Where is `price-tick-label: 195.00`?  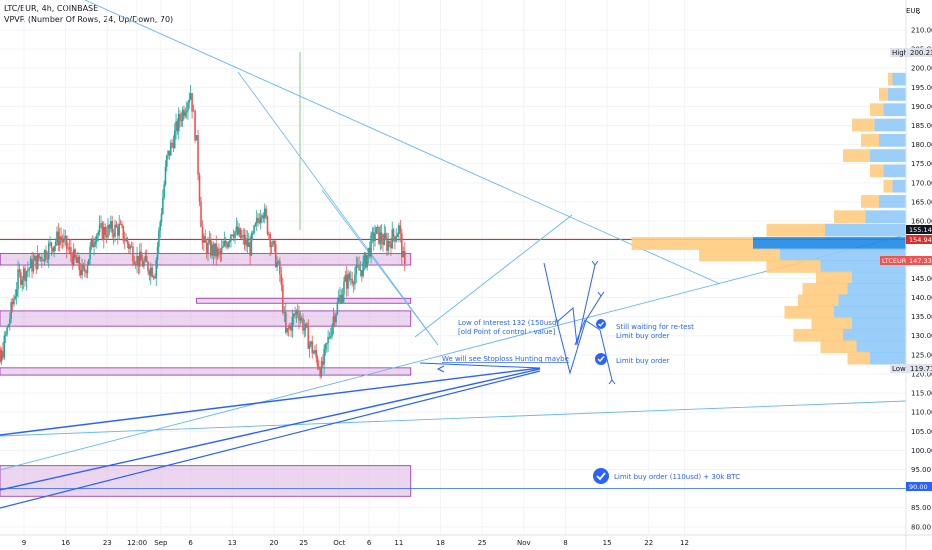 price-tick-label: 195.00 is located at coordinates (921, 88).